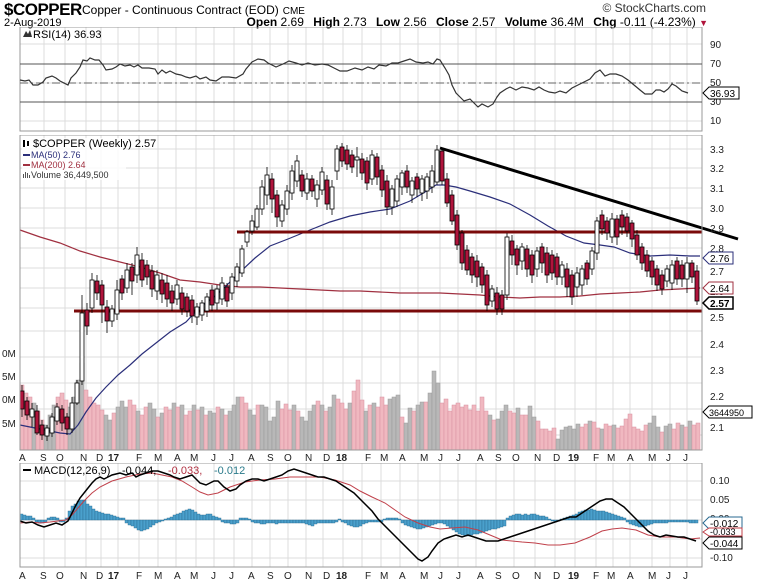  What do you see at coordinates (654, 8) in the screenshot?
I see `brand-watermark: © StockCharts.com` at bounding box center [654, 8].